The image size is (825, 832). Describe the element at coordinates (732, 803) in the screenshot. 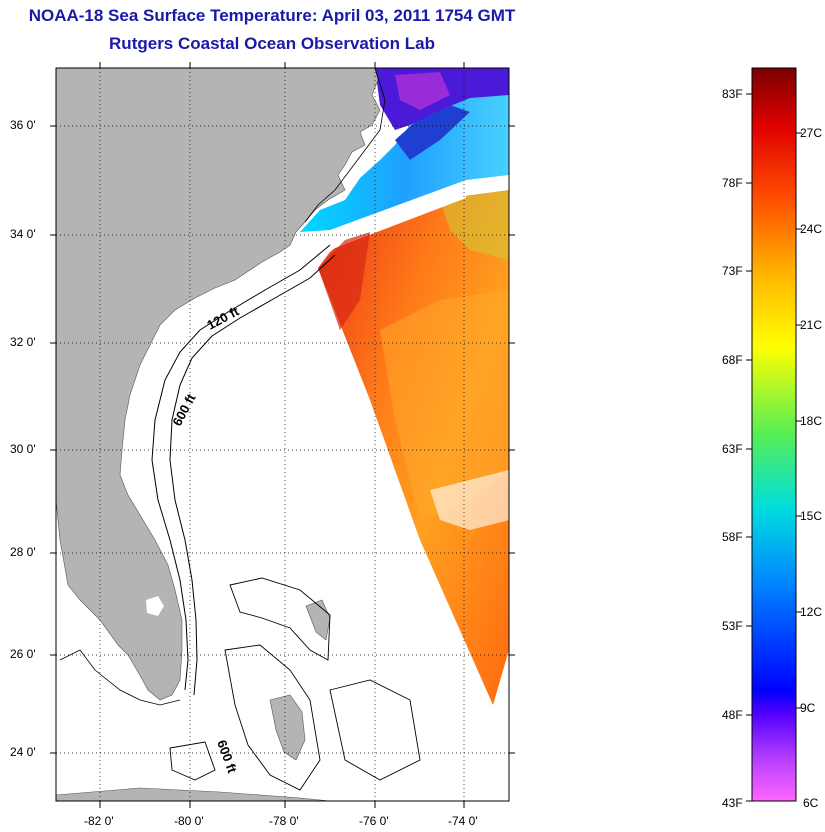

I see `colorbar-label-43f: 43F` at that location.